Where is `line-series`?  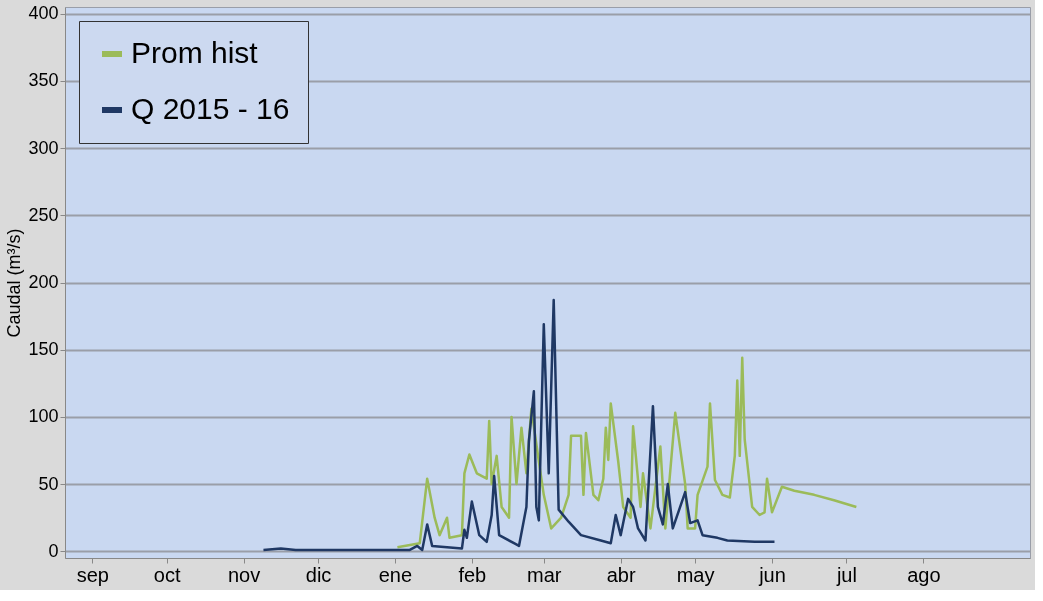
line-series is located at coordinates (627, 452).